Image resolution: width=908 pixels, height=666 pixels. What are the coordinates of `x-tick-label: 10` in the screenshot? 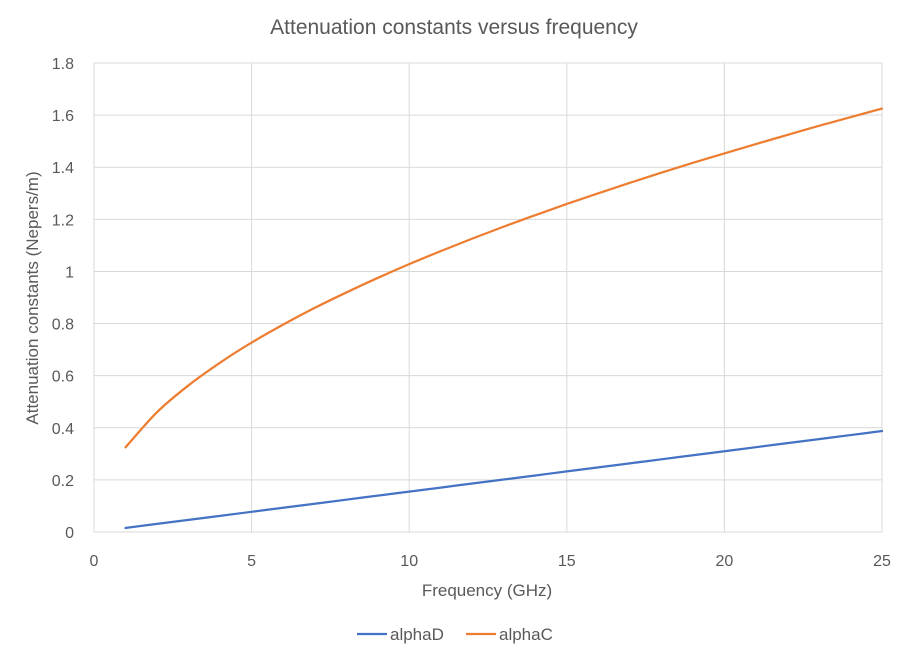 It's located at (409, 561).